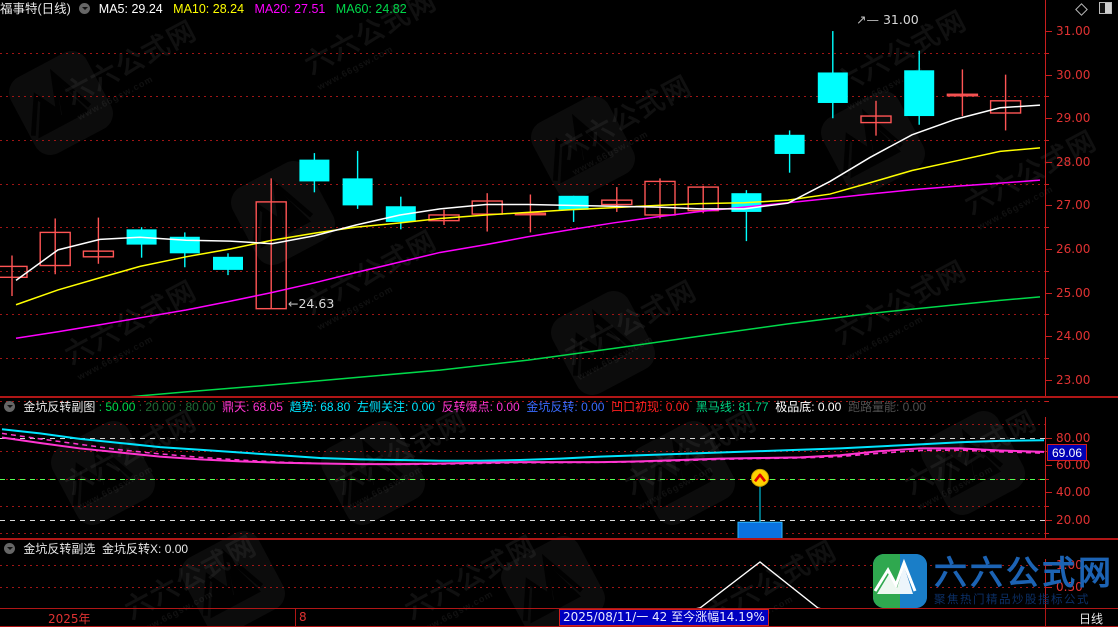 The width and height of the screenshot is (1118, 627). I want to click on indicator-axis: 80.00 60.00 40.00 20.00 69.06, so click(1081, 478).